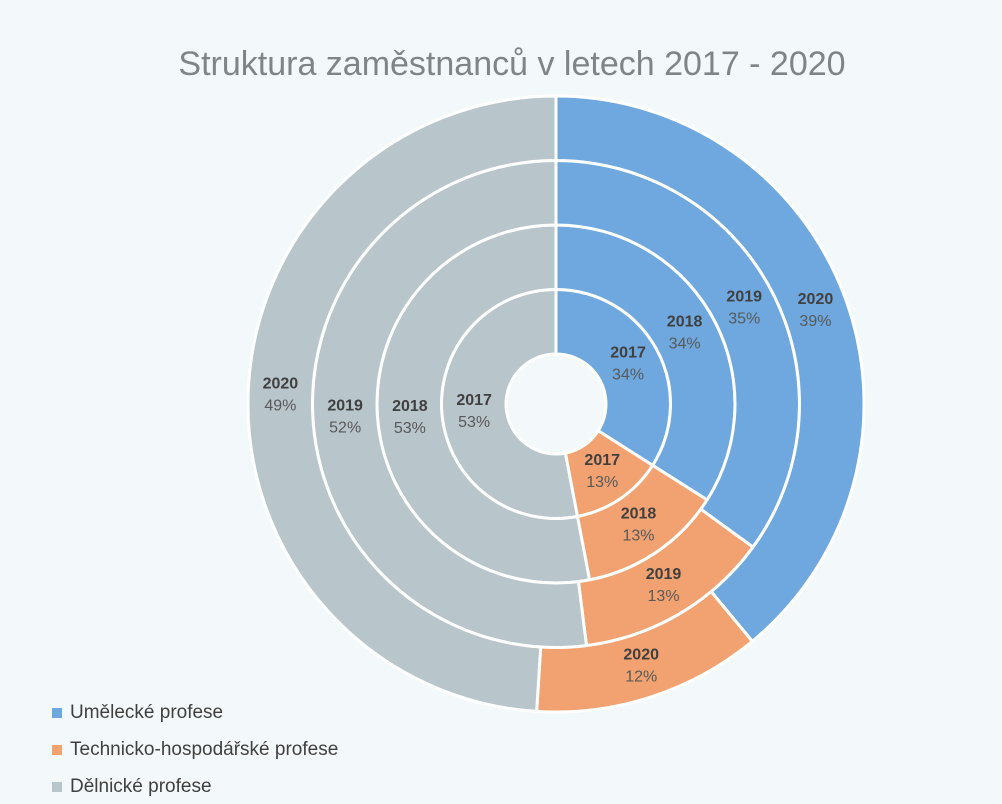  Describe the element at coordinates (345, 427) in the screenshot. I see `segment-value-label: 52%` at that location.